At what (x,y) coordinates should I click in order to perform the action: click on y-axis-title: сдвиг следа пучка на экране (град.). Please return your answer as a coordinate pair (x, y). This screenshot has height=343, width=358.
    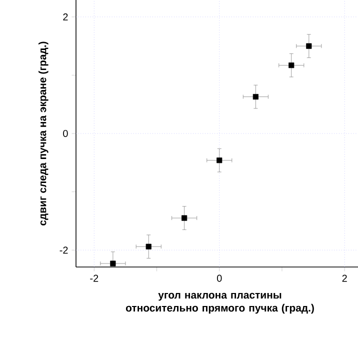
    Looking at the image, I should click on (43, 134).